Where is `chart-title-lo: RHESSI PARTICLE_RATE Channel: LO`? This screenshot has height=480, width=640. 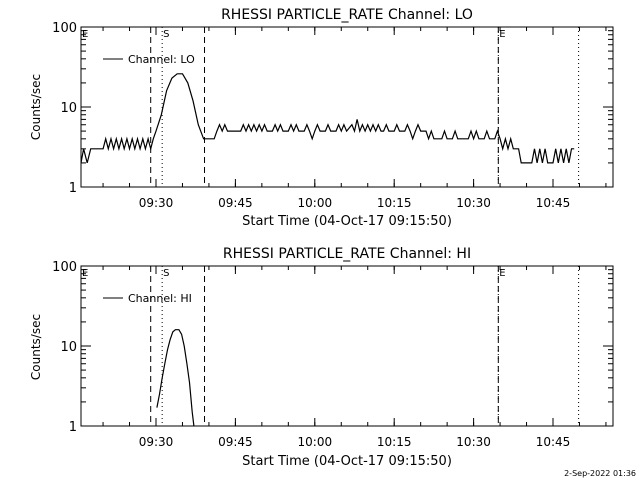 chart-title-lo: RHESSI PARTICLE_RATE Channel: LO is located at coordinates (347, 15).